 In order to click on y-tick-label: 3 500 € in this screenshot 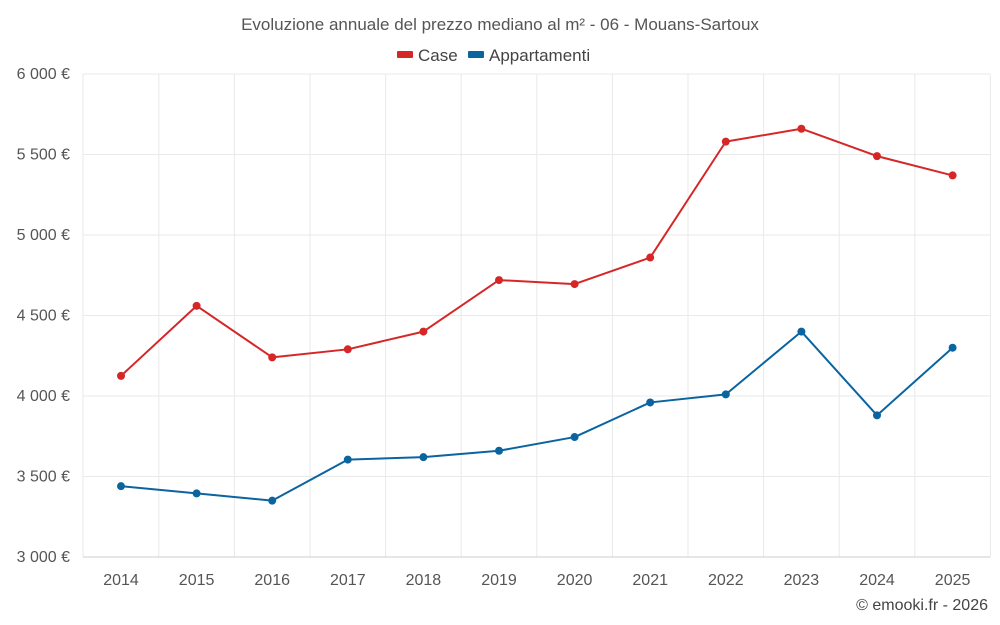, I will do `click(43, 477)`.